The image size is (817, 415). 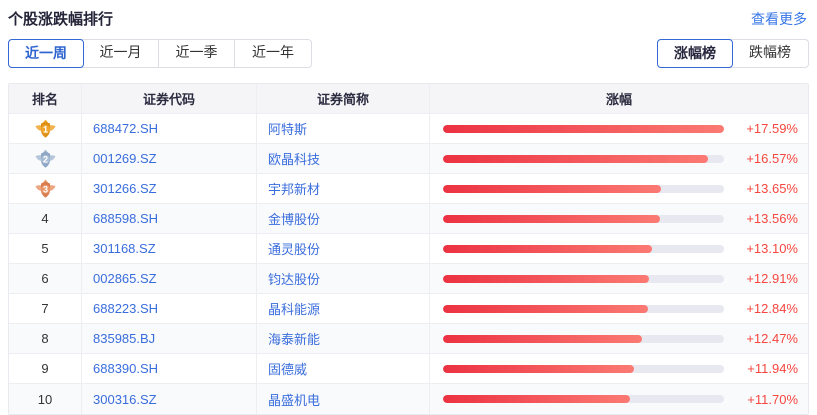 I want to click on table-header-row: 排名 证券代码 证券简称 涨幅, so click(x=408, y=99).